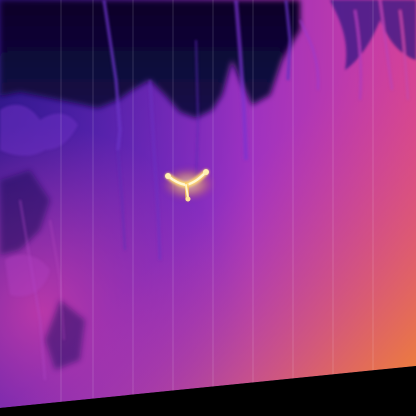 The height and width of the screenshot is (416, 416). What do you see at coordinates (39, 200) in the screenshot?
I see `left-foliage` at bounding box center [39, 200].